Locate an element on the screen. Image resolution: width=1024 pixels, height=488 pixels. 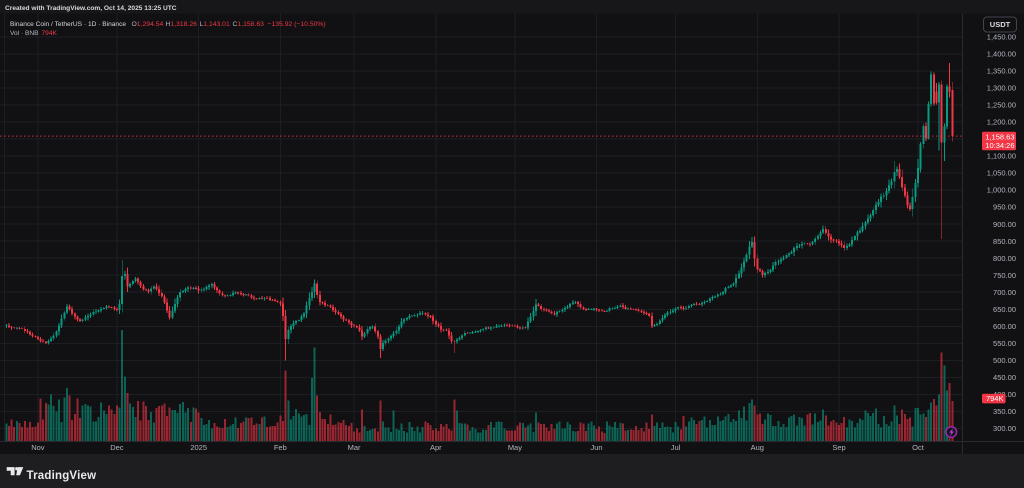
svg-text: 600.00 is located at coordinates (1004, 326).